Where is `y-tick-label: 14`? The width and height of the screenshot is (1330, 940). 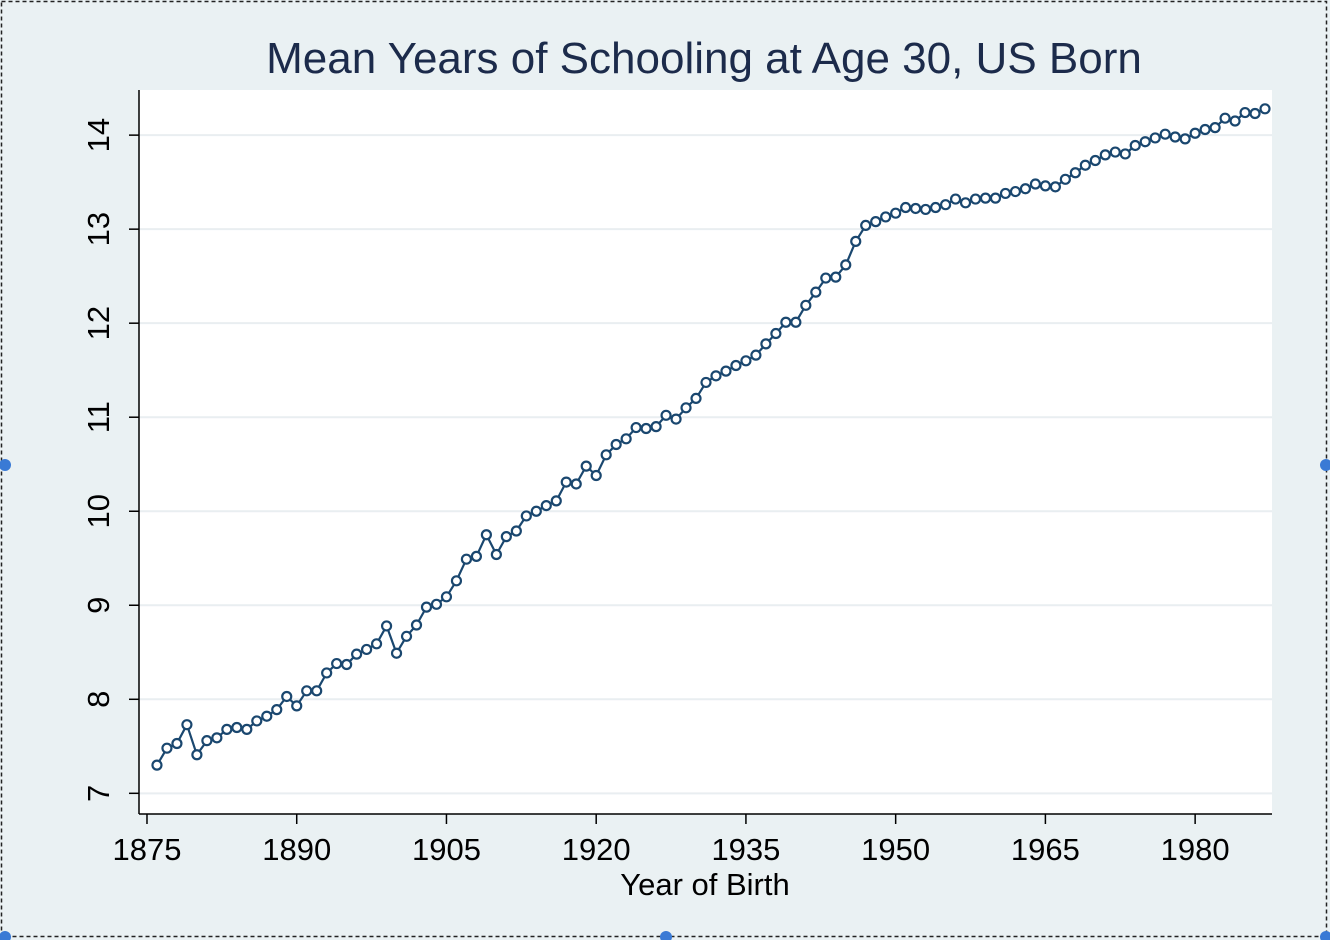 y-tick-label: 14 is located at coordinates (98, 135).